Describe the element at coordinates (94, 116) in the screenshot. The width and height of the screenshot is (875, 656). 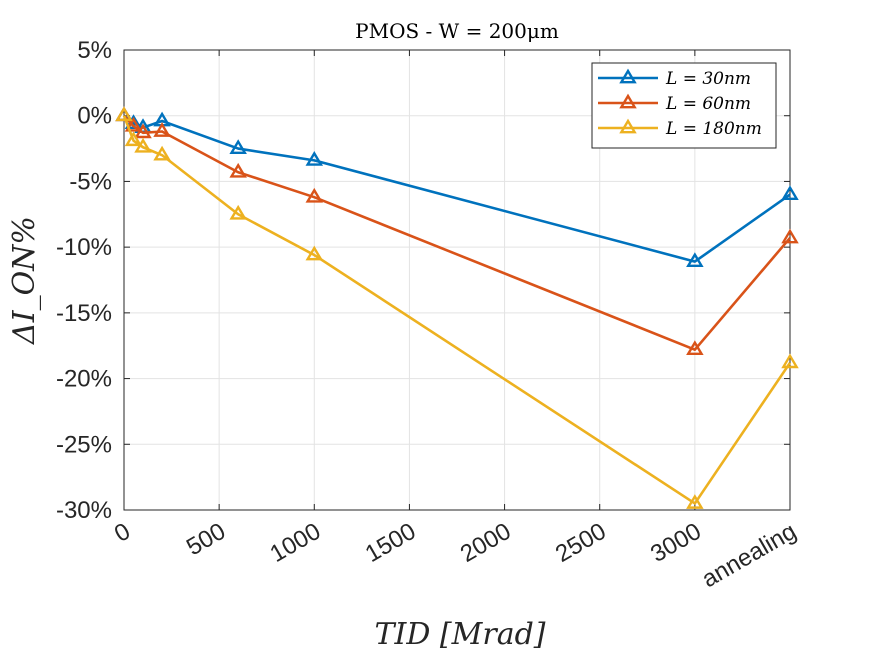
I see `y-tick-label: 0%` at that location.